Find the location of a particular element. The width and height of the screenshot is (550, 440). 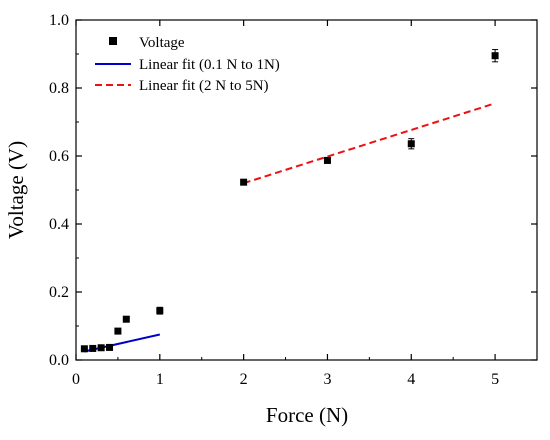

x-tick-label: 0 is located at coordinates (76, 379).